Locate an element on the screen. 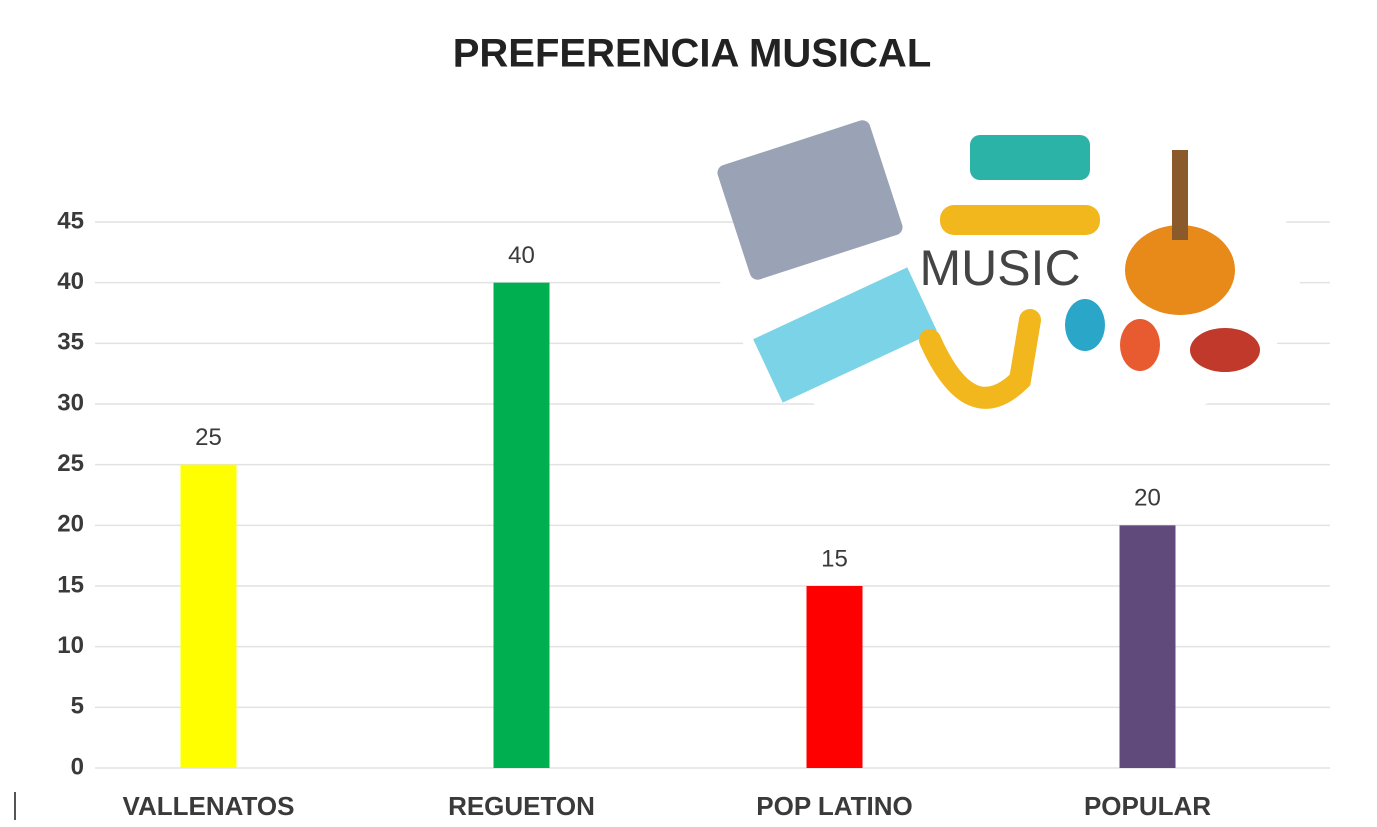 The image size is (1377, 827). x-tick-label: REGUETON is located at coordinates (521, 806).